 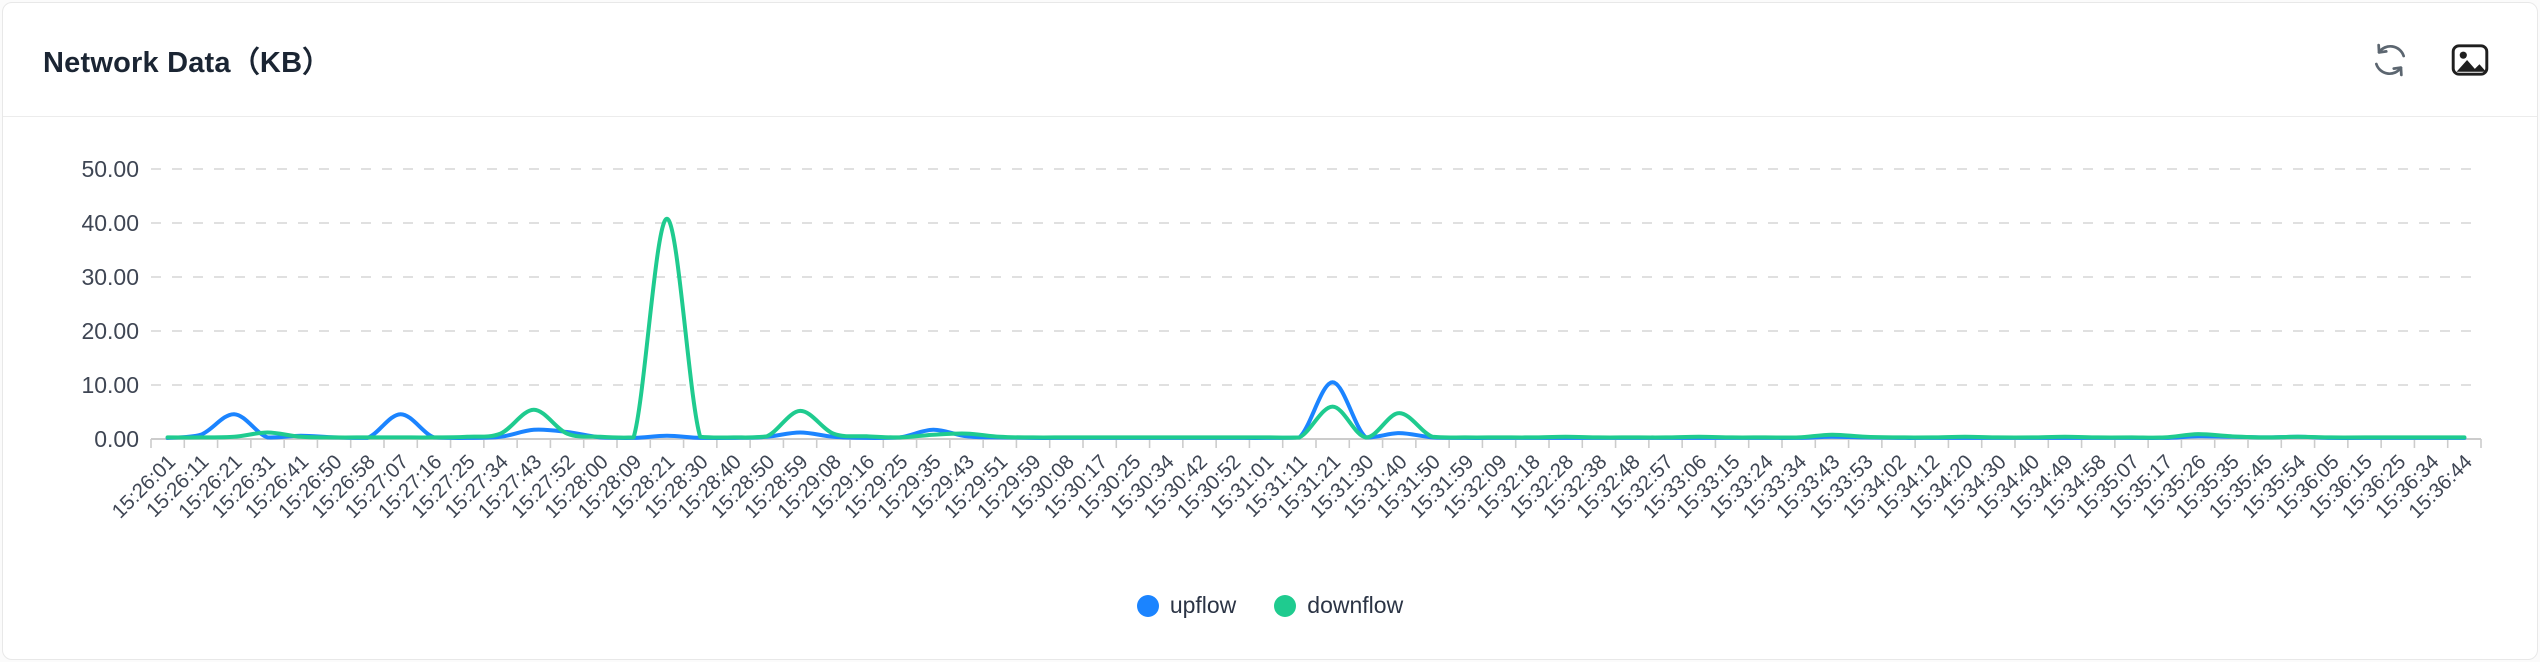 I want to click on legend-label-upflow: upflow, so click(x=1203, y=605).